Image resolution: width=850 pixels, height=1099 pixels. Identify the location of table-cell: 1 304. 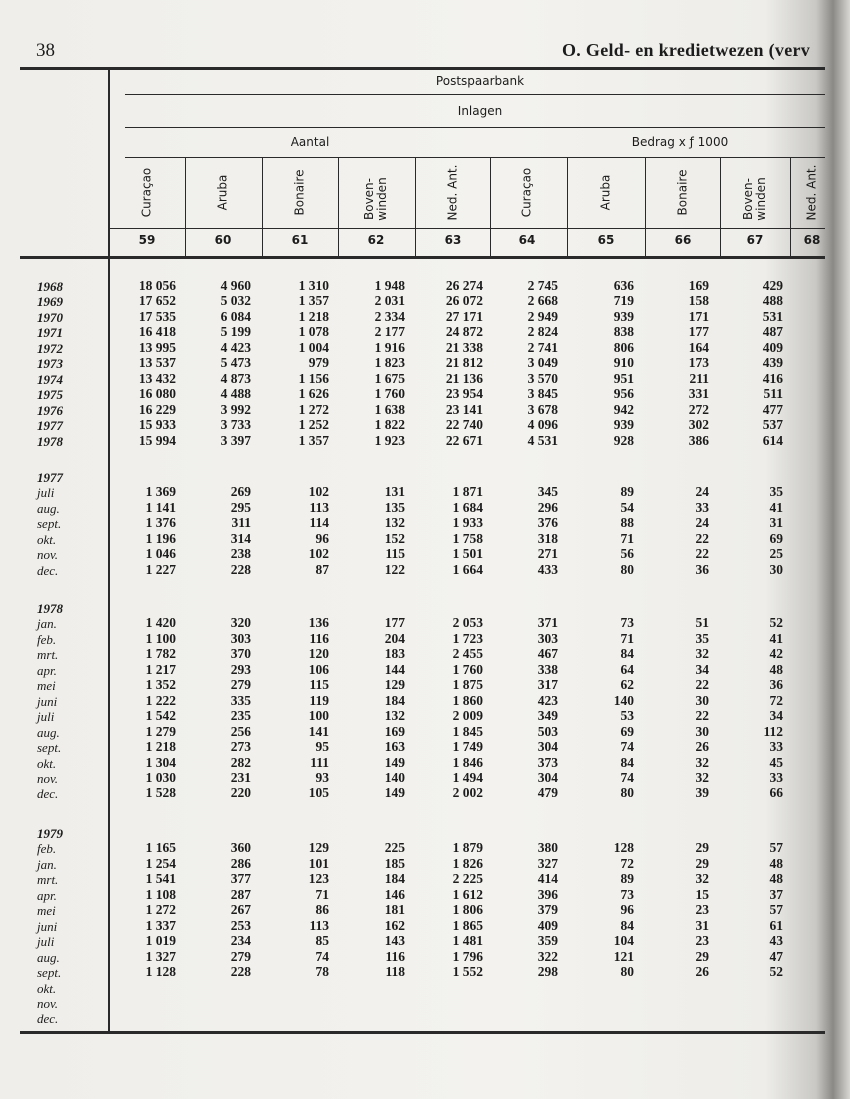
(160, 762).